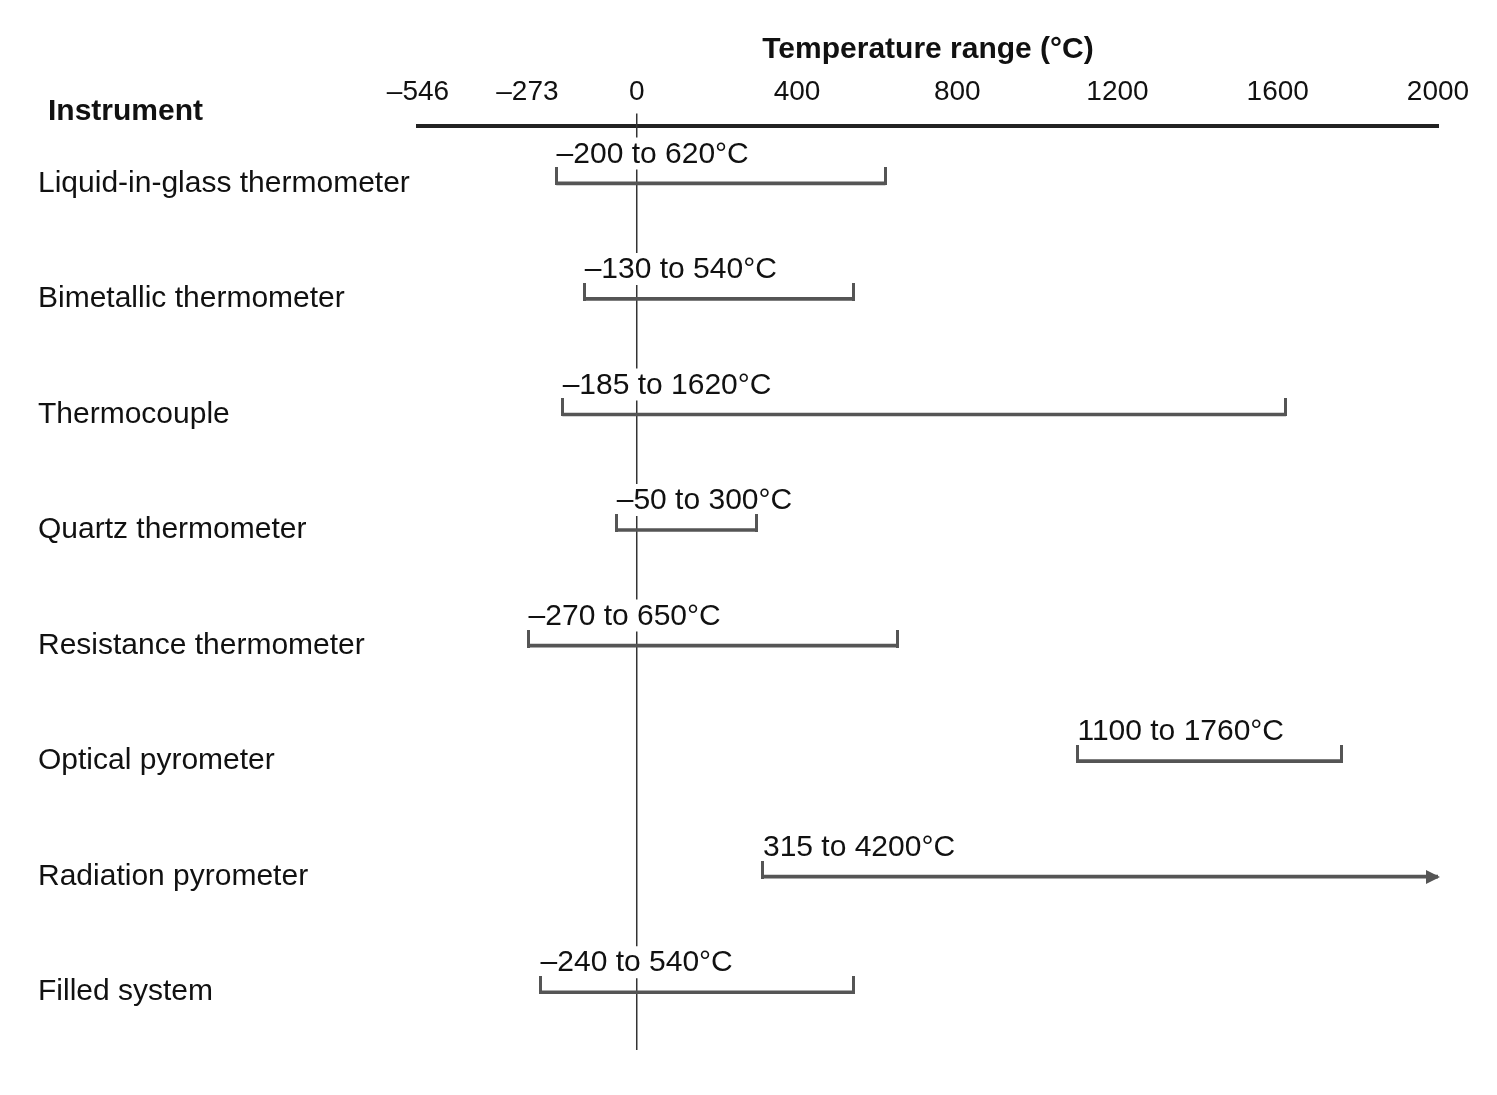 This screenshot has width=1497, height=1095. Describe the element at coordinates (172, 528) in the screenshot. I see `y-tick-label: Quartz thermometer` at that location.